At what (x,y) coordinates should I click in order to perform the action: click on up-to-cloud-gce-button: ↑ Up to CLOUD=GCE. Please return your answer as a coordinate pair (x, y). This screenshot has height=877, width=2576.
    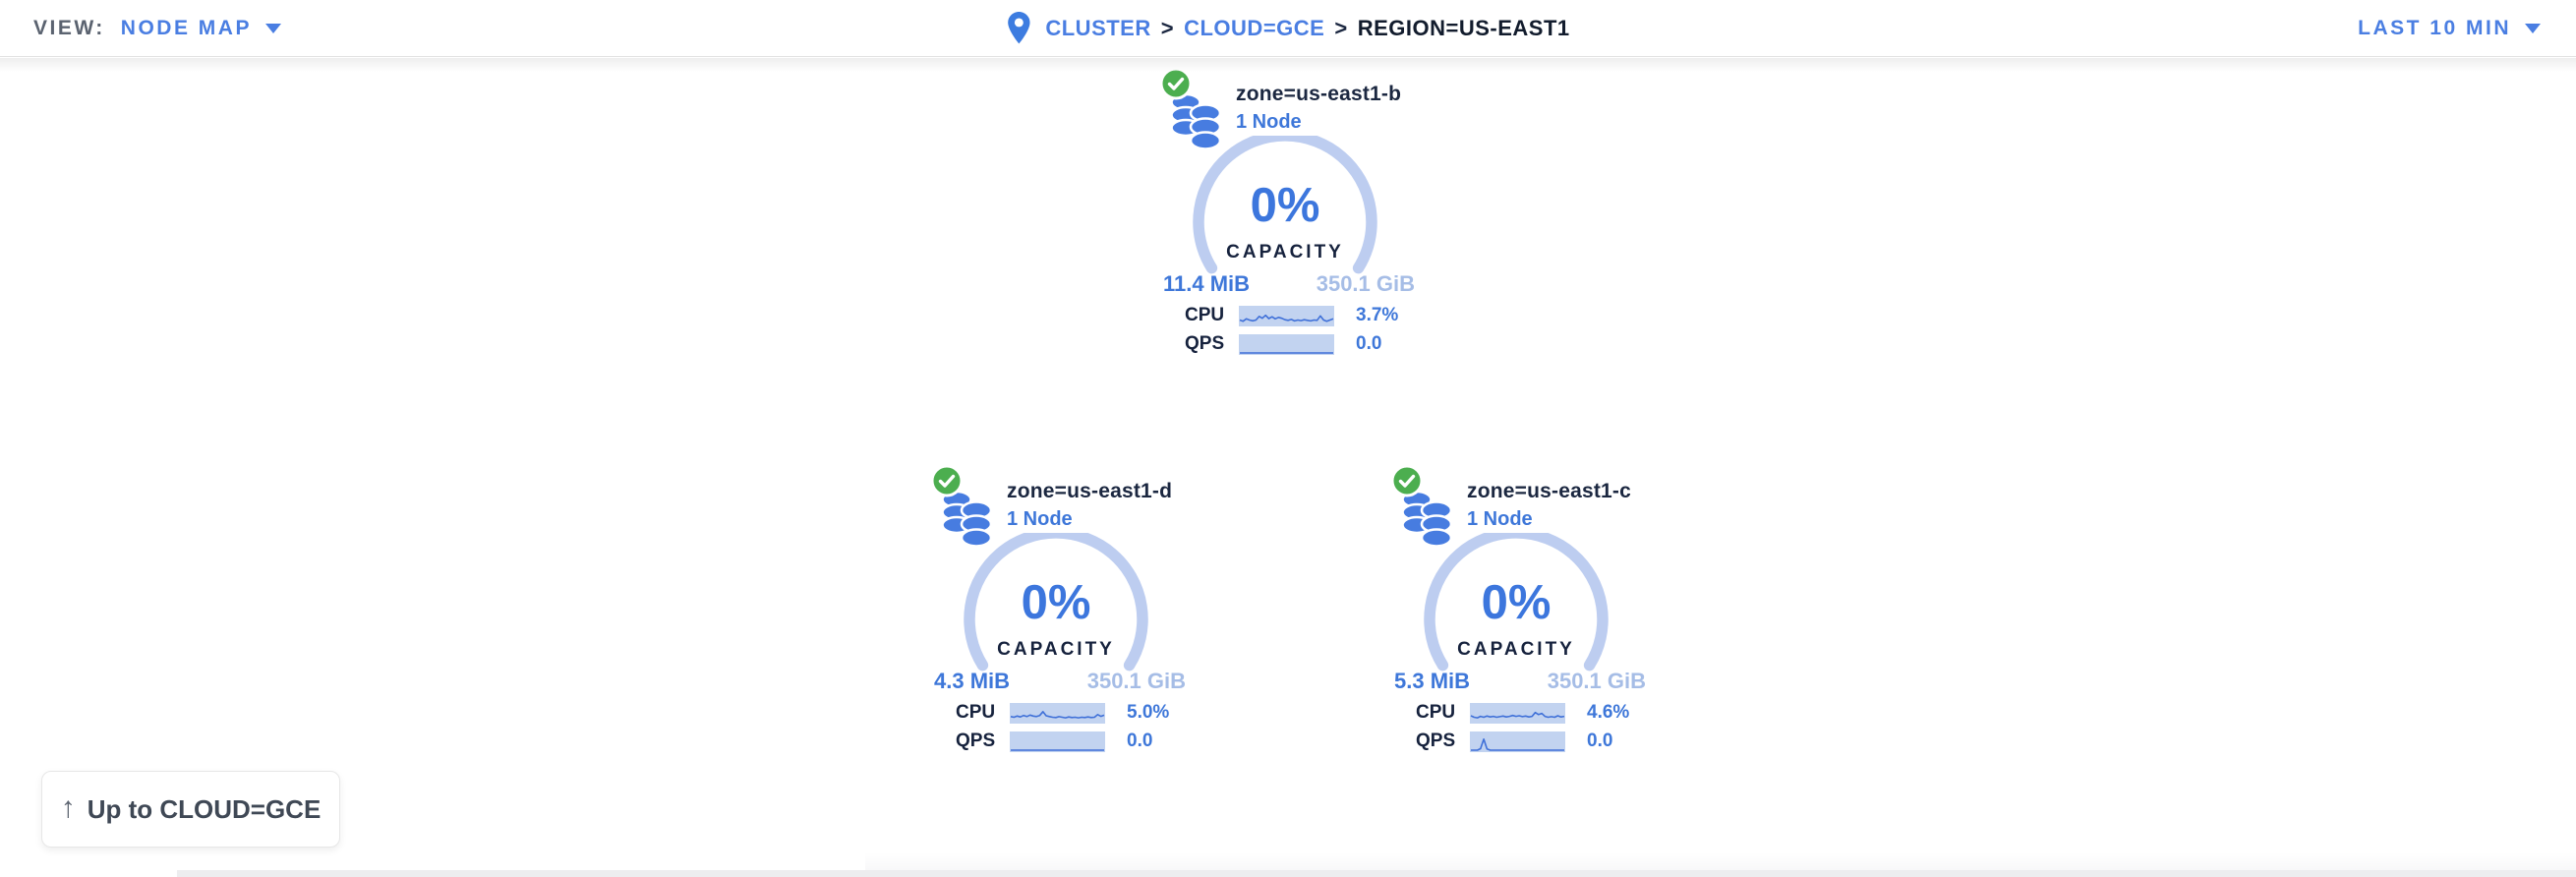
    Looking at the image, I should click on (190, 809).